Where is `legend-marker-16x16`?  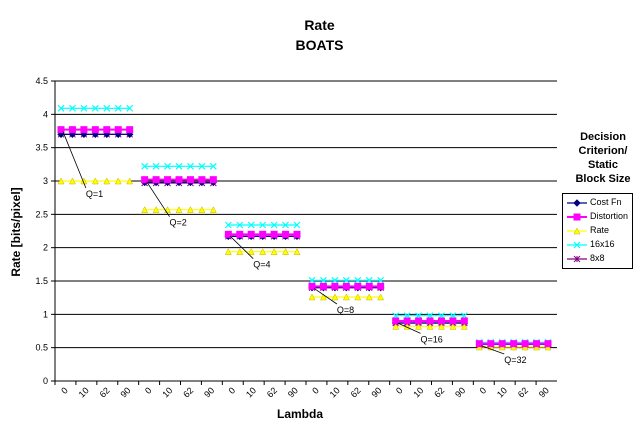 legend-marker-16x16 is located at coordinates (577, 245).